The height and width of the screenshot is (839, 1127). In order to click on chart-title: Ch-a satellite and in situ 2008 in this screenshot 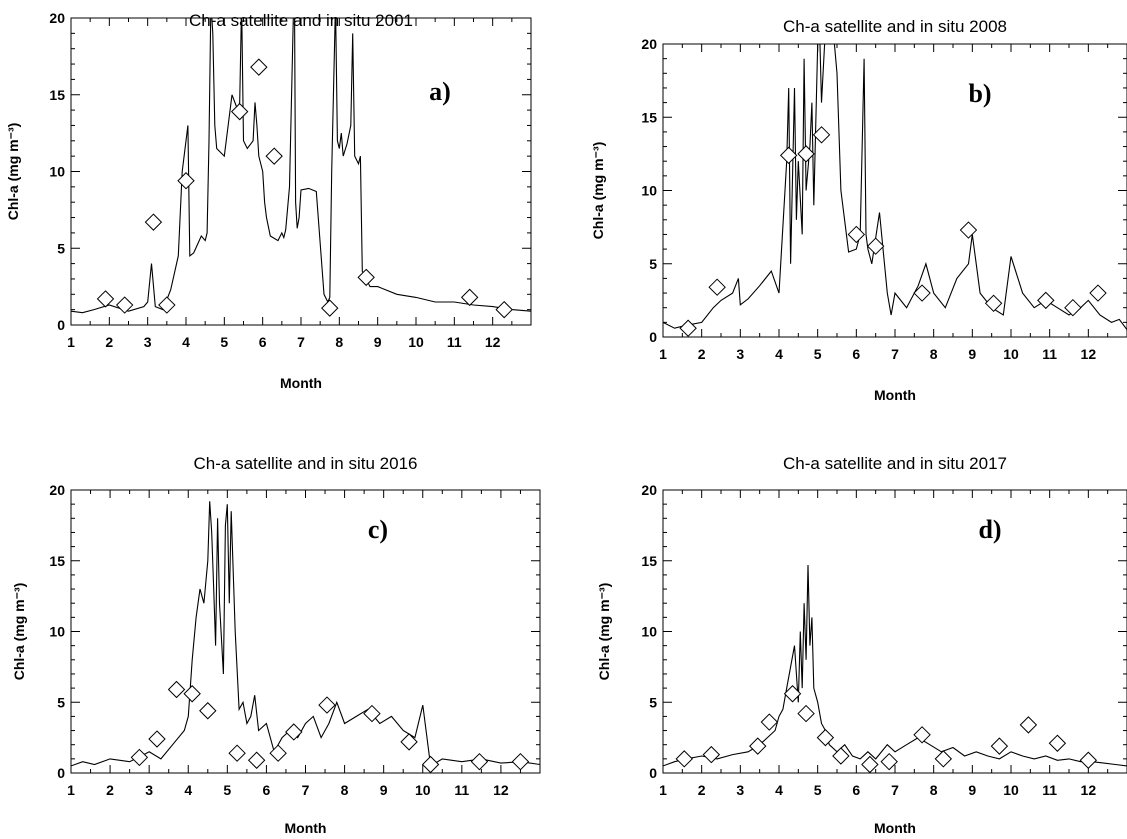, I will do `click(895, 26)`.